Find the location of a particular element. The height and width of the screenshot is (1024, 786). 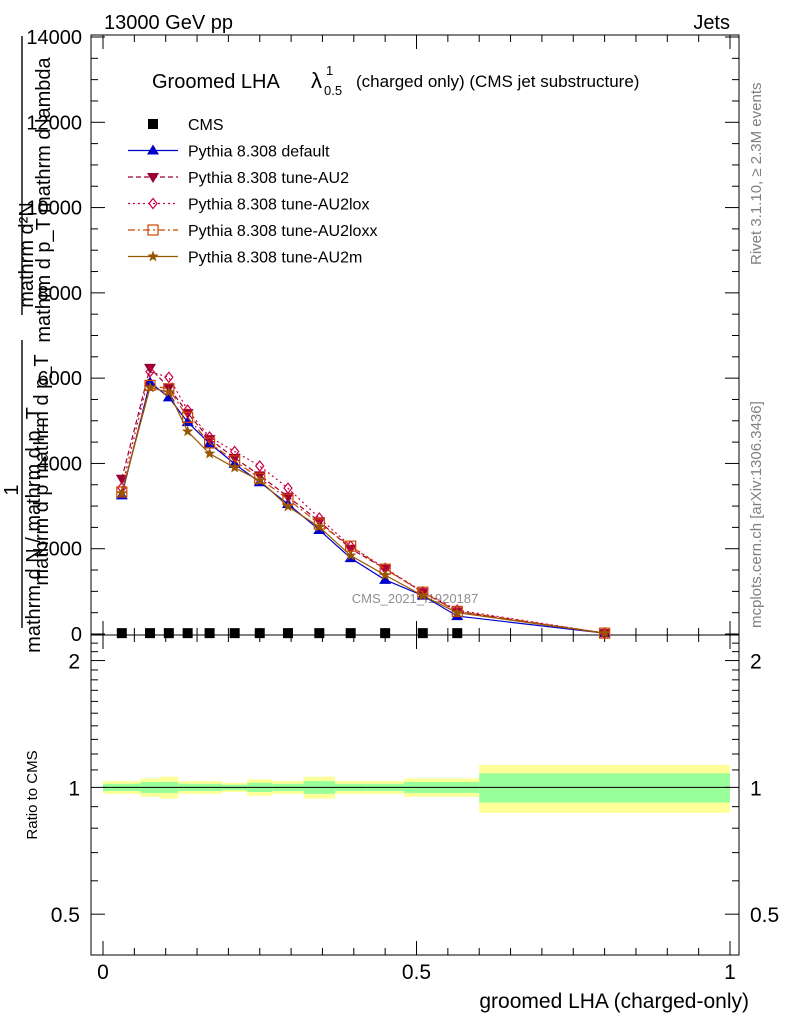

ylabel-line-4: mathrm d N / mathrm d p_T is located at coordinates (34, 530).